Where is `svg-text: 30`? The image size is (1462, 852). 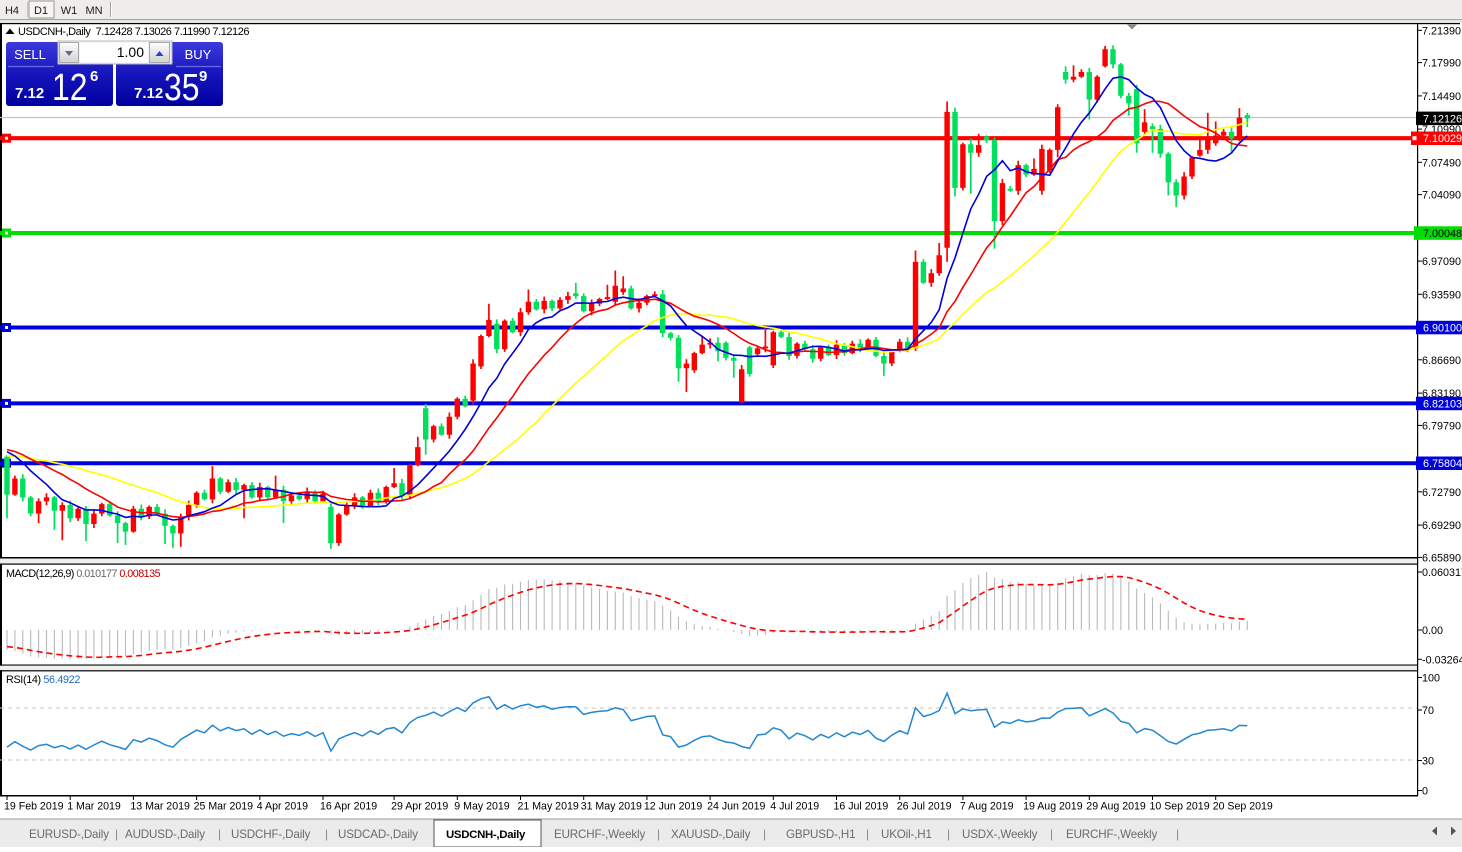
svg-text: 30 is located at coordinates (1428, 762).